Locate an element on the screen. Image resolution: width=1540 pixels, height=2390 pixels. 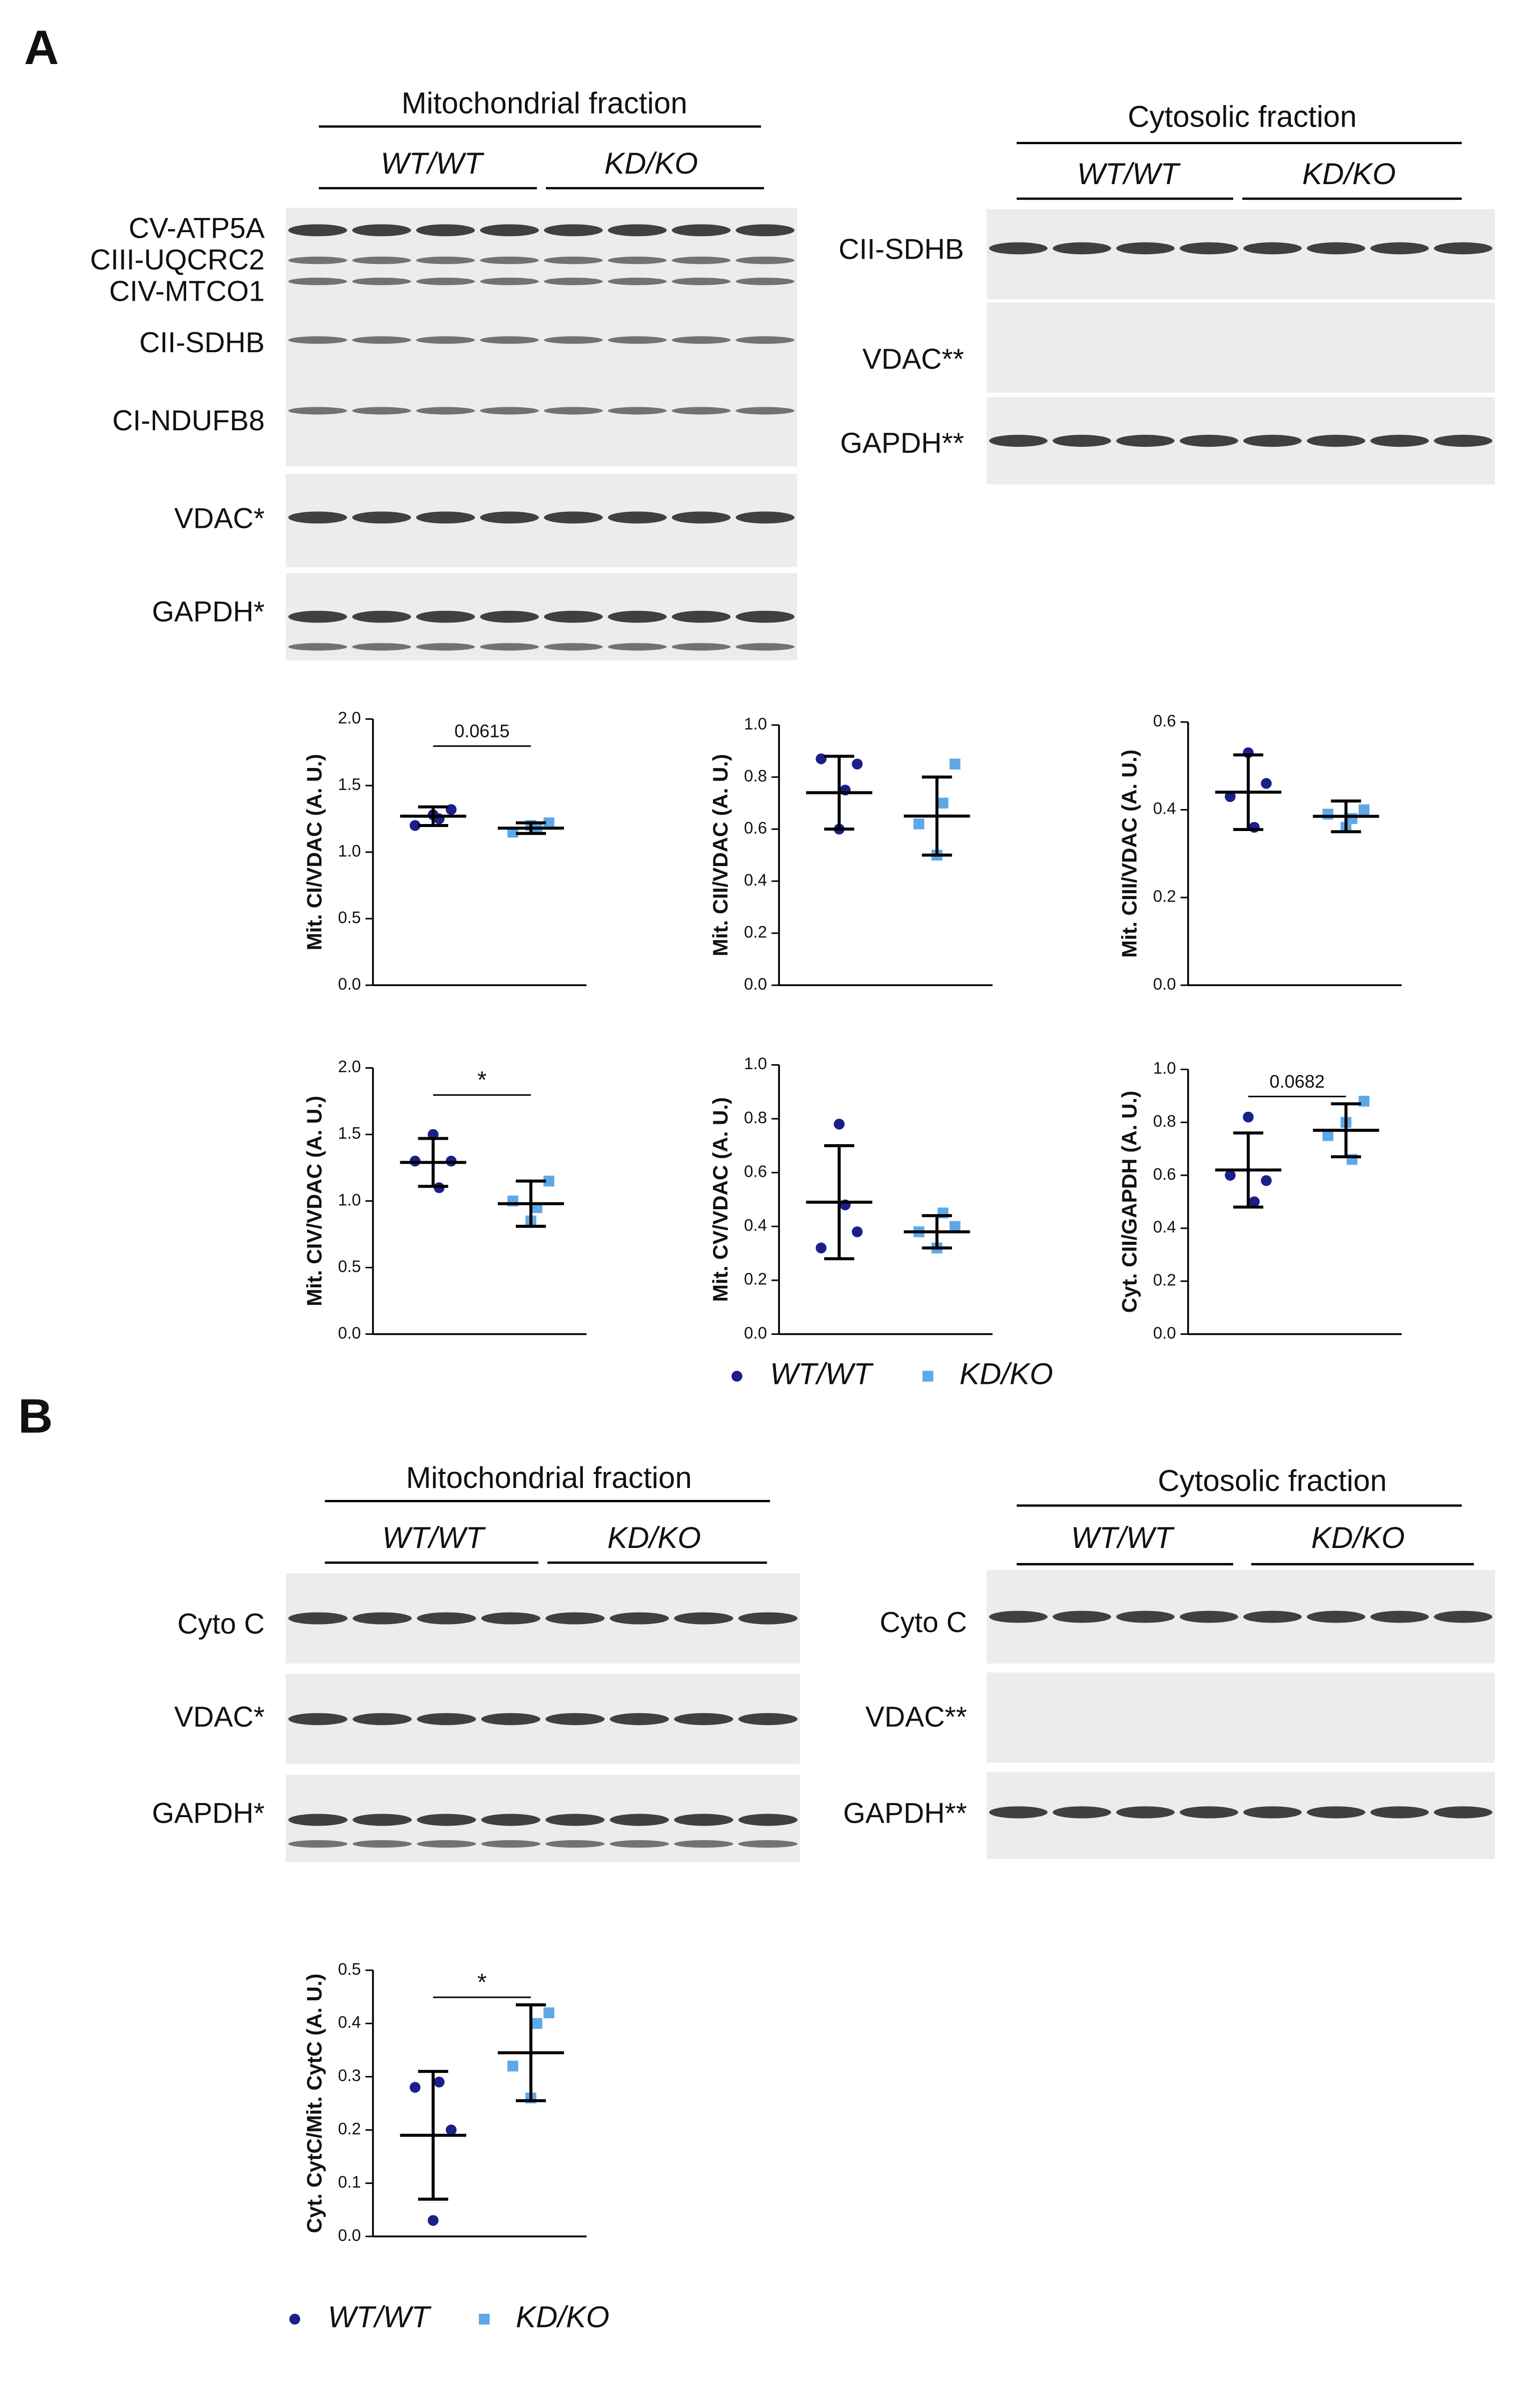
panel-label: A is located at coordinates (41, 48).